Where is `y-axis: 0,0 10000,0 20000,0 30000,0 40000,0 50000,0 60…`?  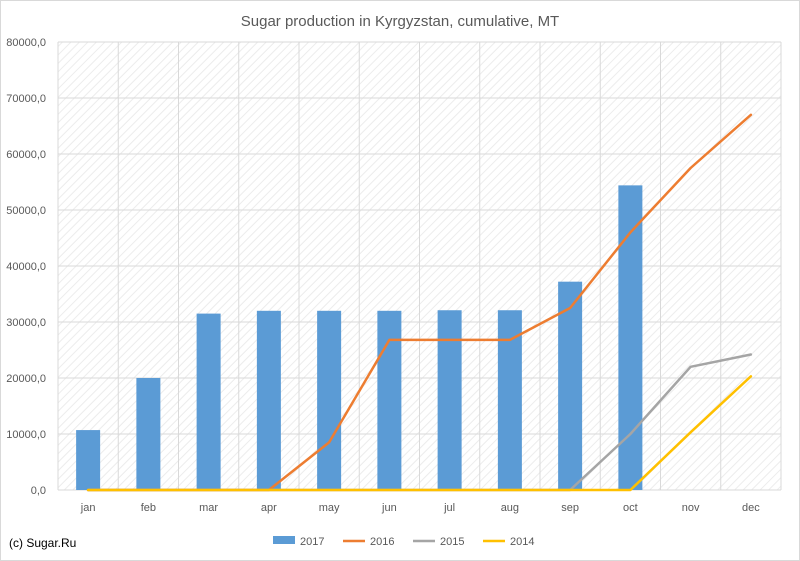 y-axis: 0,0 10000,0 20000,0 30000,0 40000,0 50000,0 60… is located at coordinates (26, 267).